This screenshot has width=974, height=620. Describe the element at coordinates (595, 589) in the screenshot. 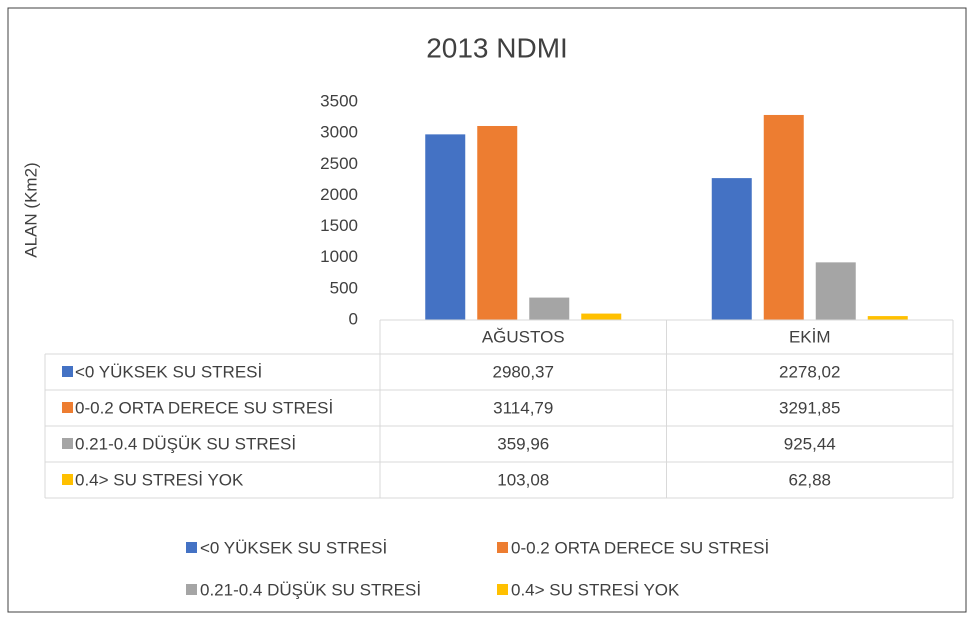

I see `legend-label: 0.4> SU STRESİ YOK` at that location.